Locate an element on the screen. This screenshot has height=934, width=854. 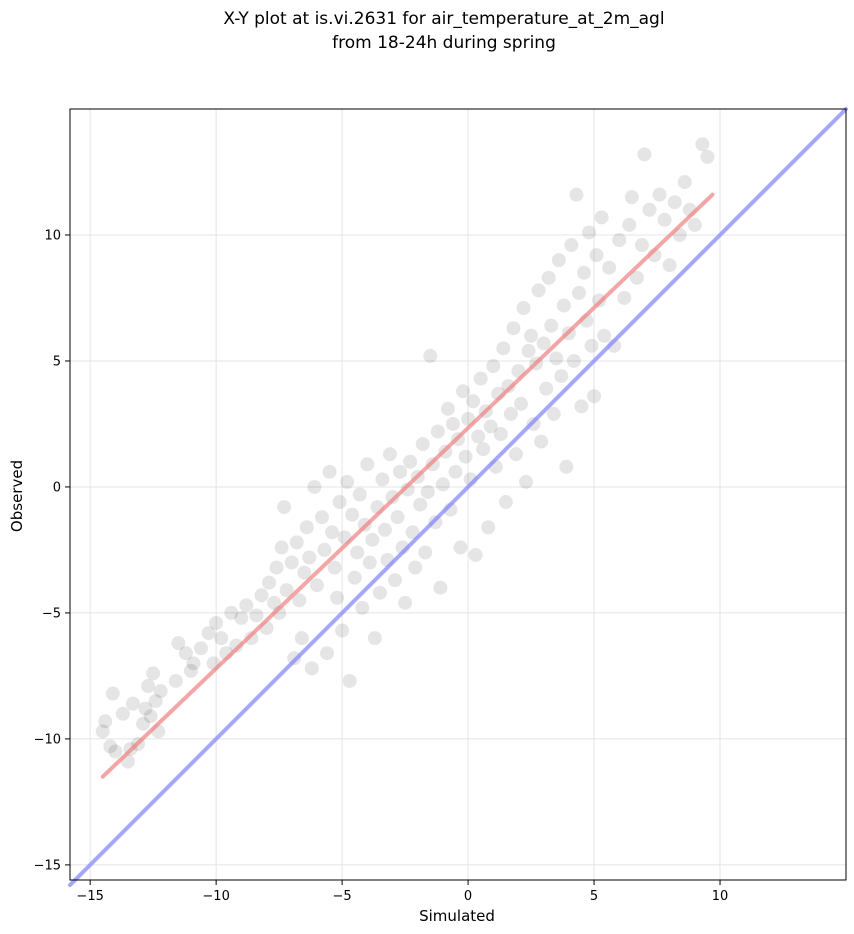
y-axis-ticks: −15 −10 −5 0 5 10 is located at coordinates (52, 550).